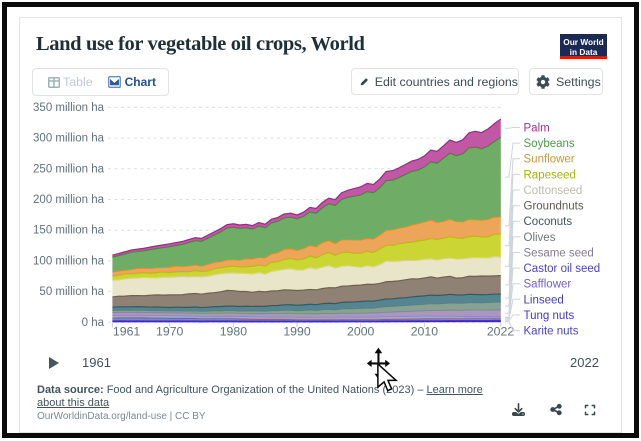  What do you see at coordinates (297, 332) in the screenshot?
I see `svg-text: 1990` at bounding box center [297, 332].